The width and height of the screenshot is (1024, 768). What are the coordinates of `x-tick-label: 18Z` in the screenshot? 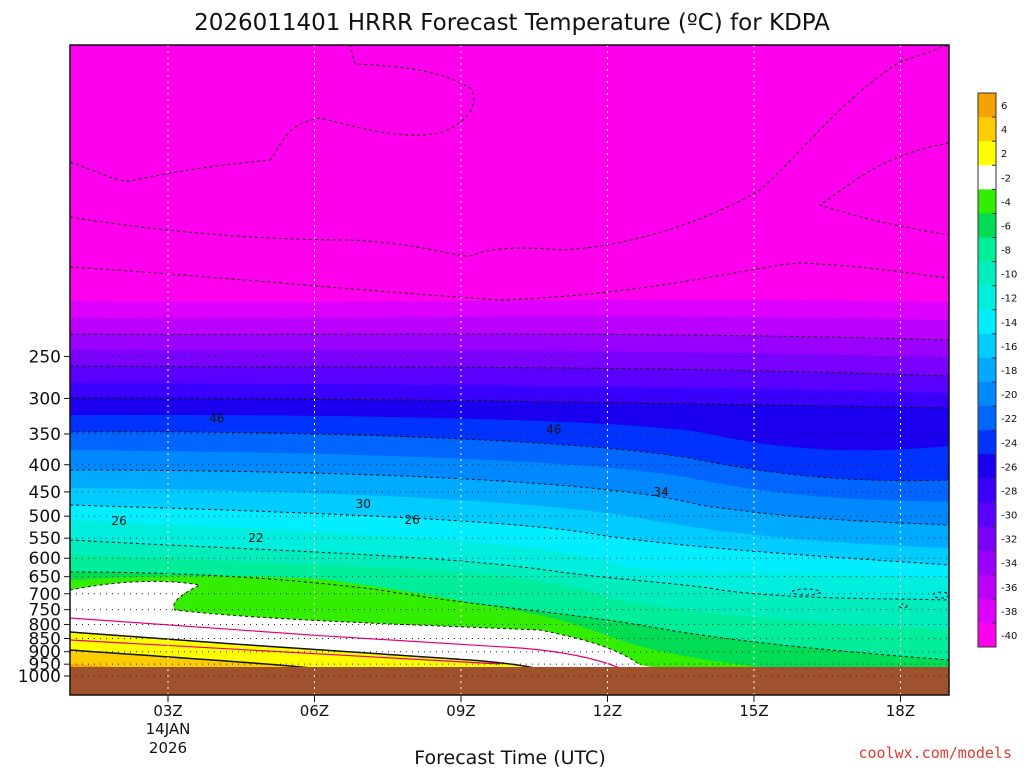 It's located at (900, 711).